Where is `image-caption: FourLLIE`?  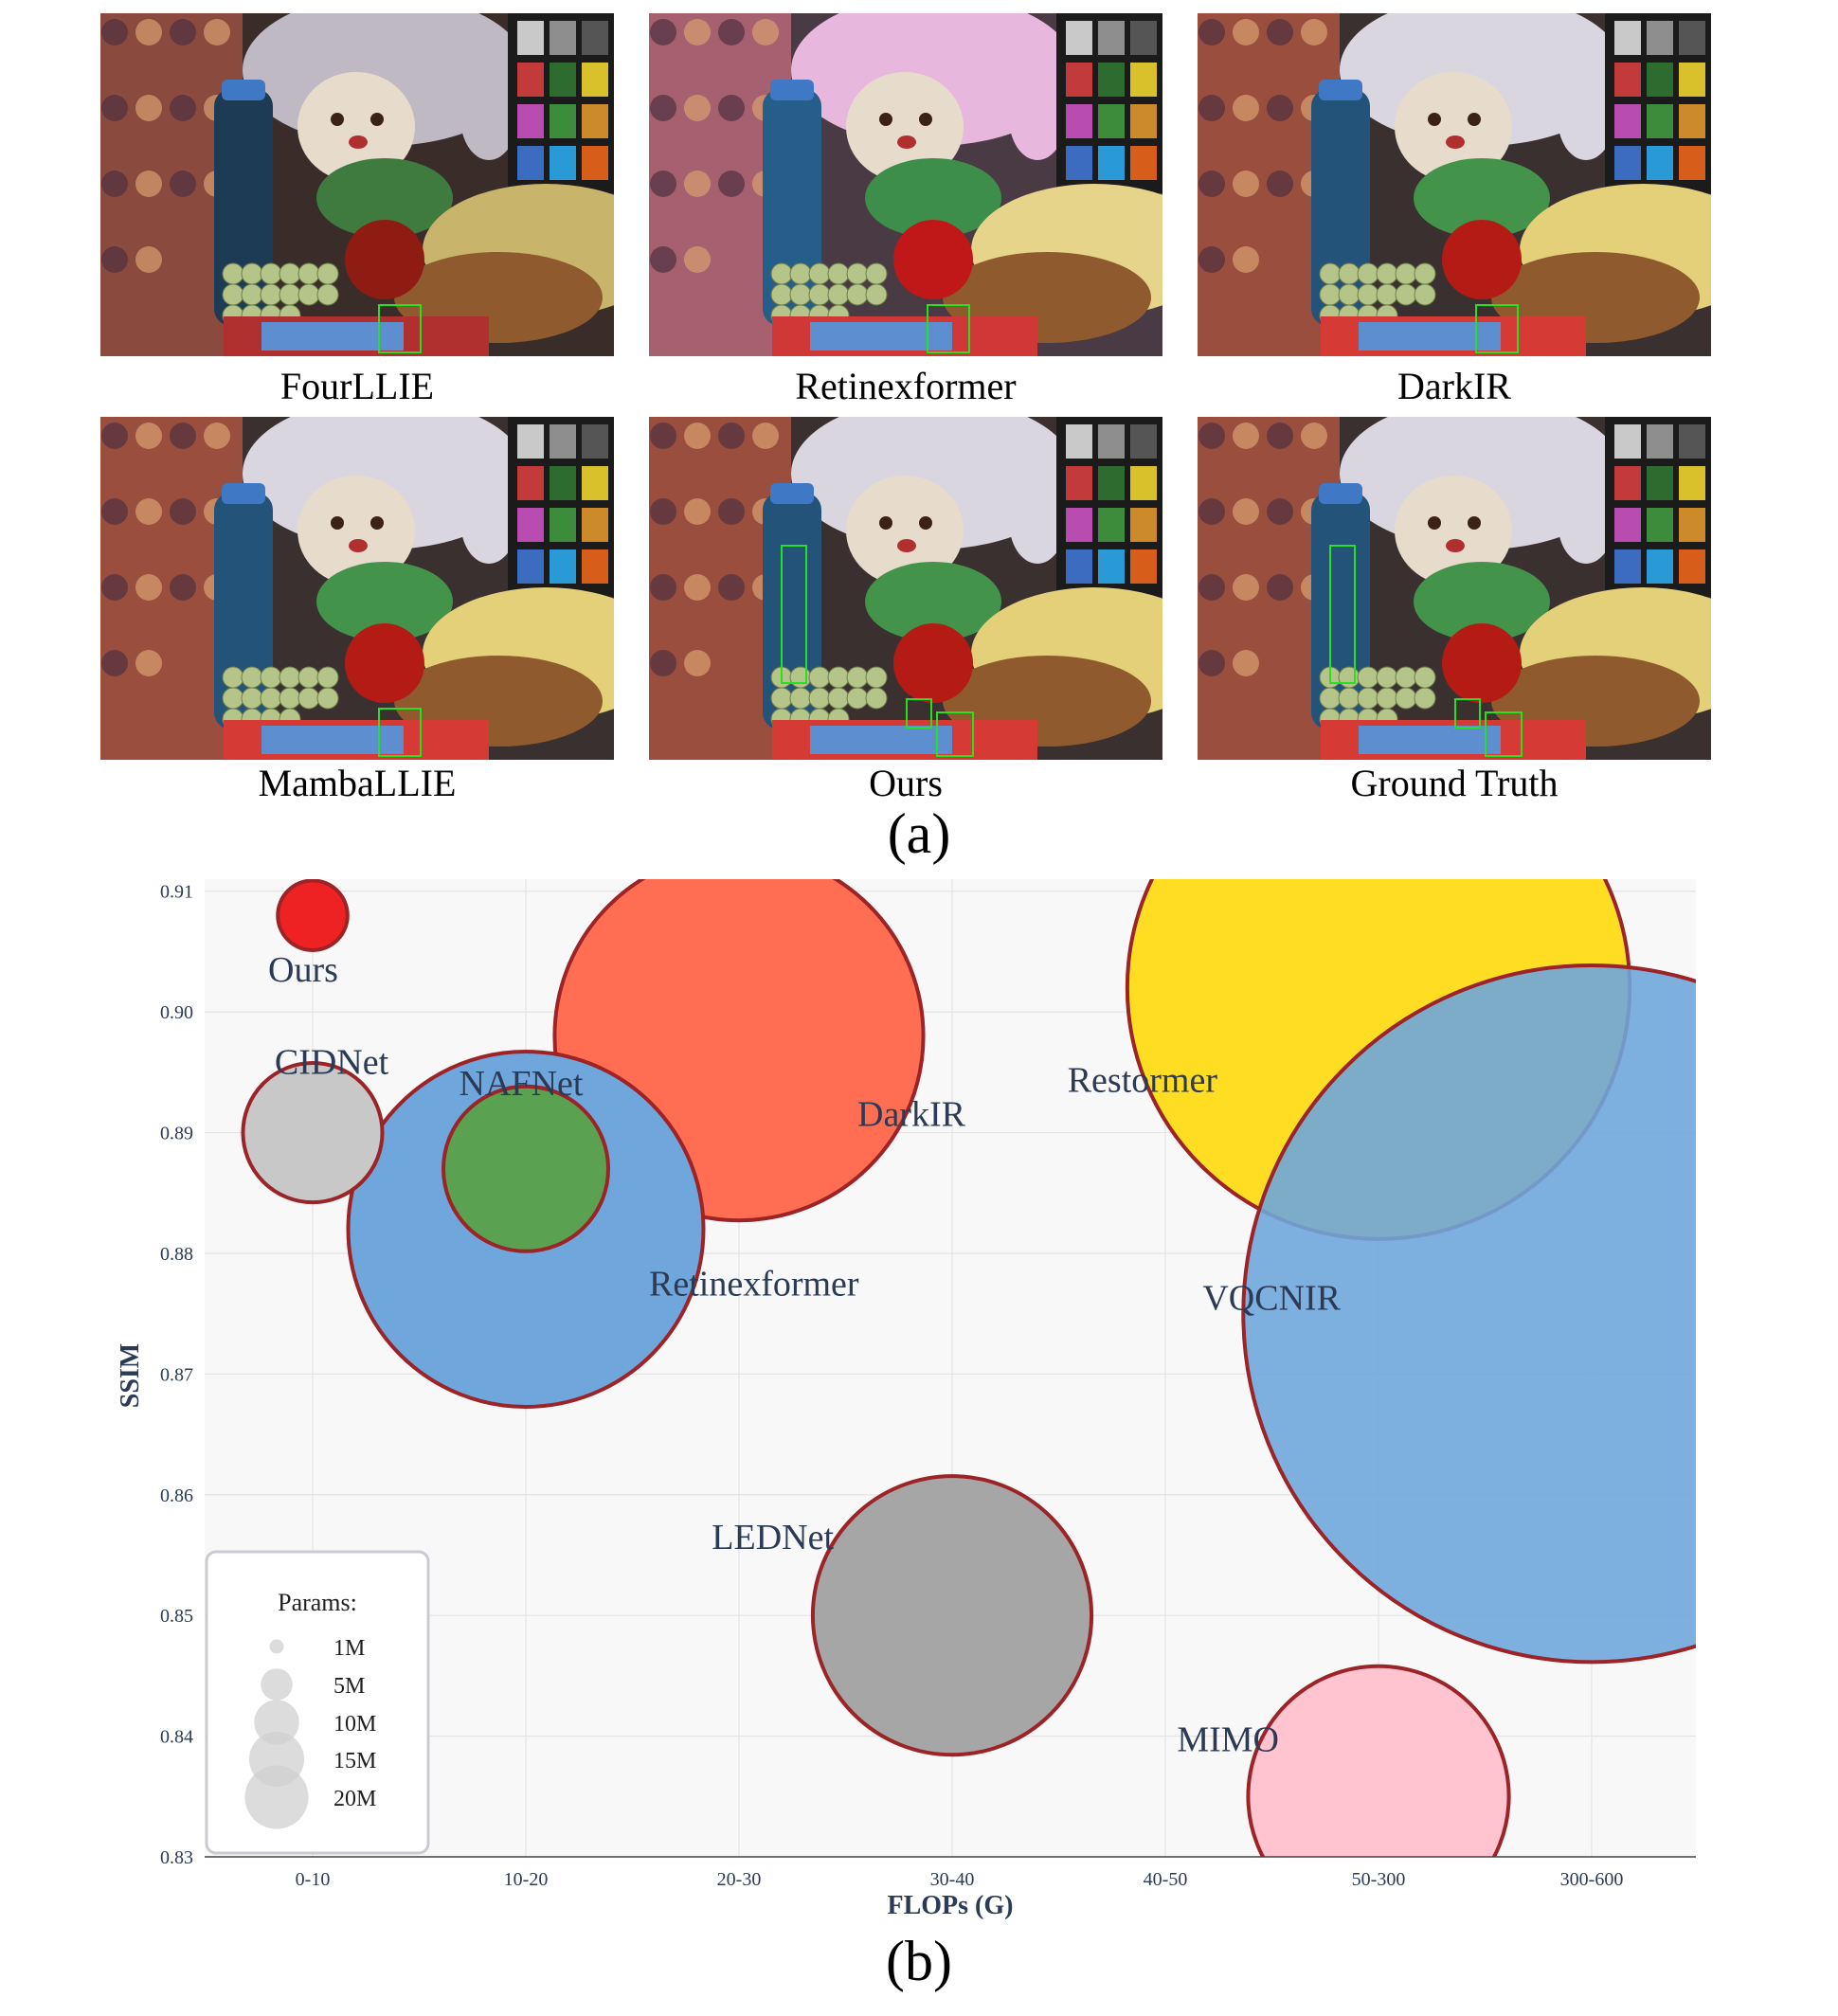
image-caption: FourLLIE is located at coordinates (357, 386).